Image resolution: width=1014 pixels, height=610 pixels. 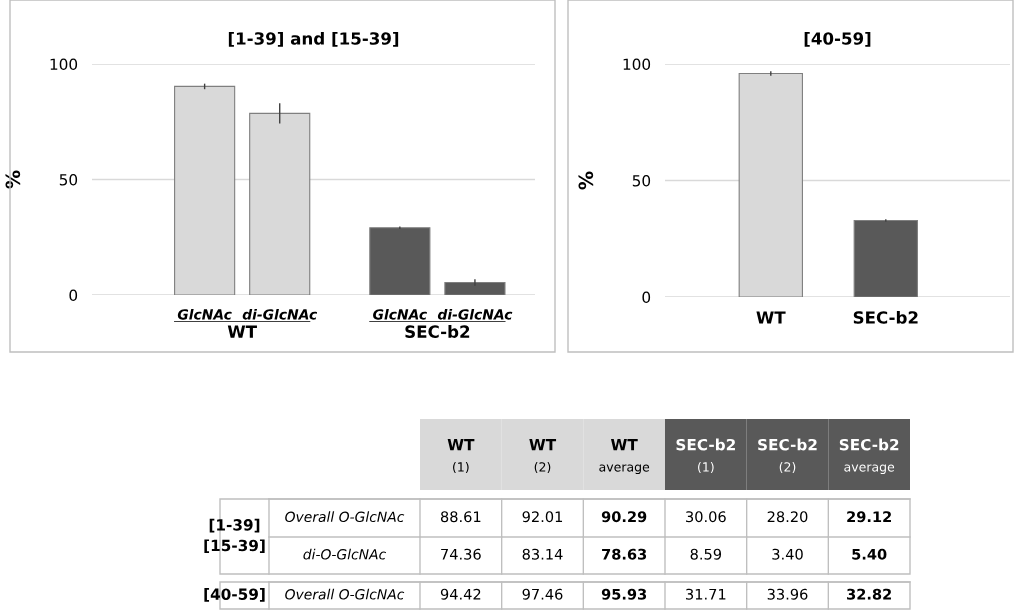 I want to click on text: SEC-b2, so click(x=437, y=331).